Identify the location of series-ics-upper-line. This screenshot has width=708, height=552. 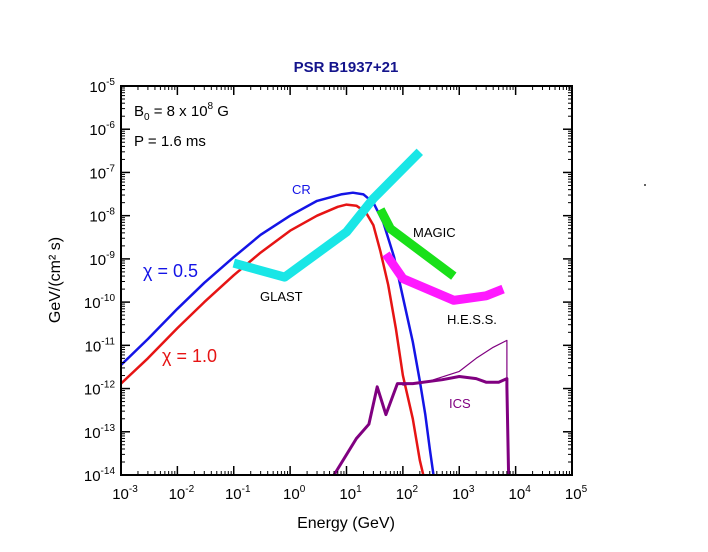
(455, 362).